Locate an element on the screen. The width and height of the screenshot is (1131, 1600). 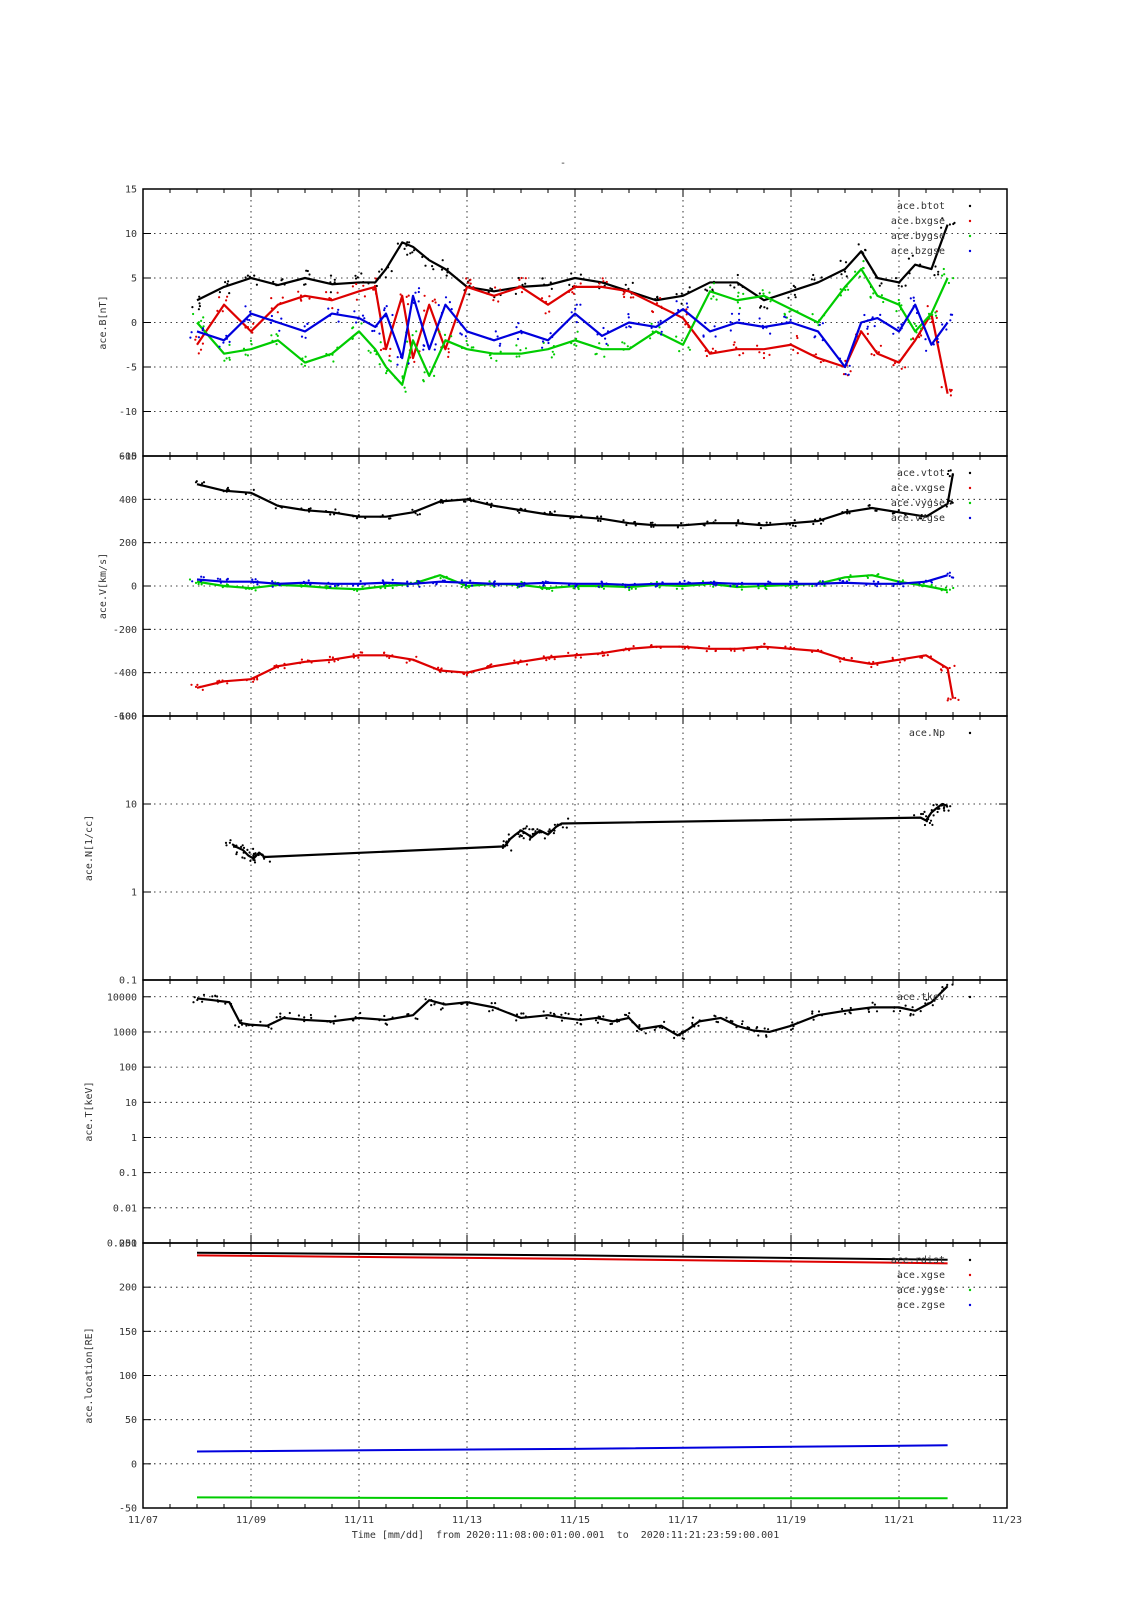
y-tick-label: 10 is located at coordinates (131, 234).